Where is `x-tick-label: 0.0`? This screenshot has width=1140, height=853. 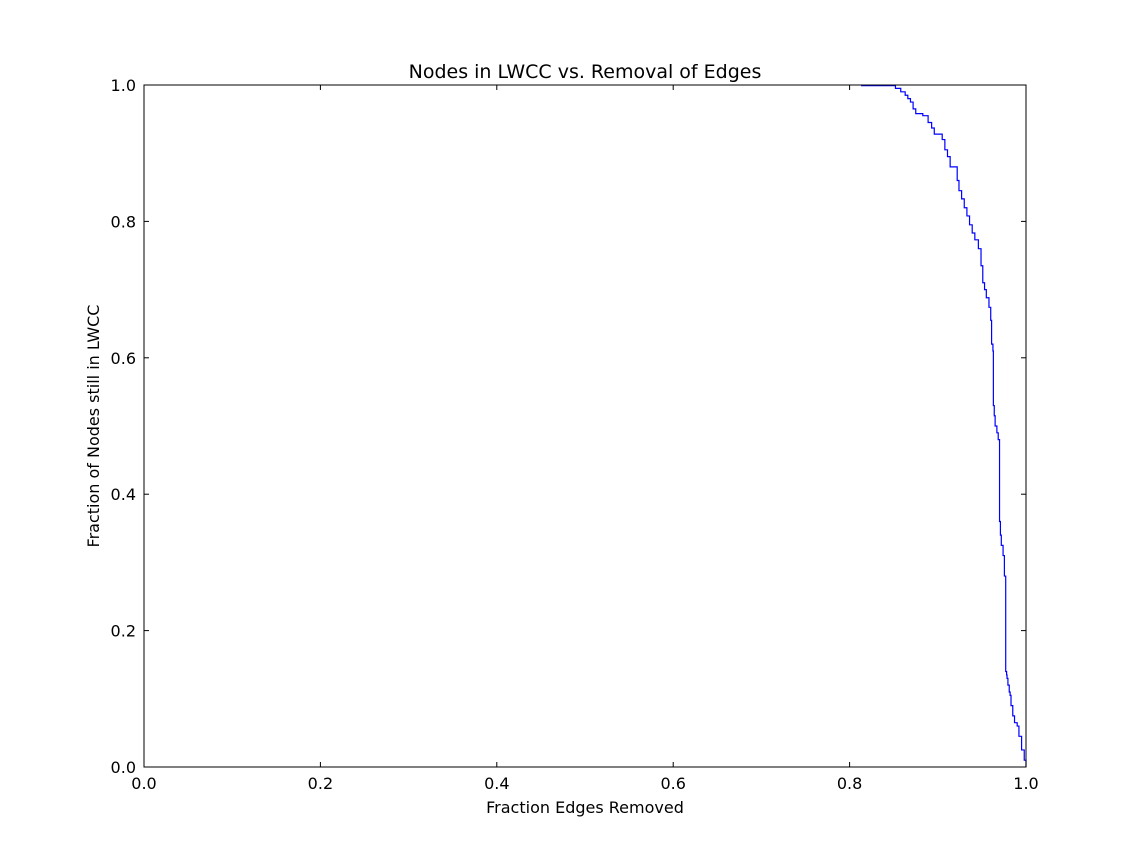 x-tick-label: 0.0 is located at coordinates (143, 783).